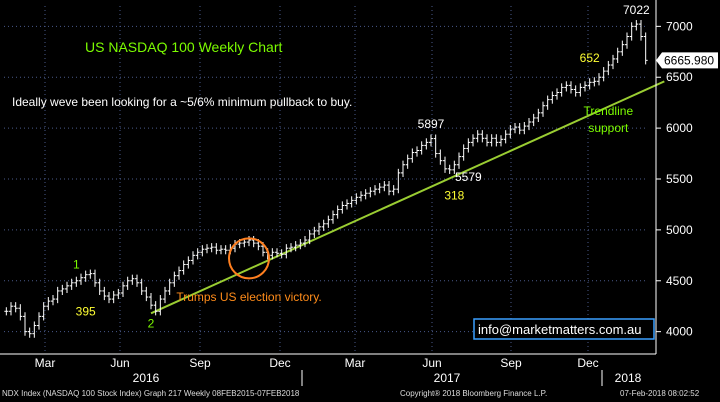 This screenshot has width=720, height=402. What do you see at coordinates (431, 124) in the screenshot?
I see `annotation-label: 5897` at bounding box center [431, 124].